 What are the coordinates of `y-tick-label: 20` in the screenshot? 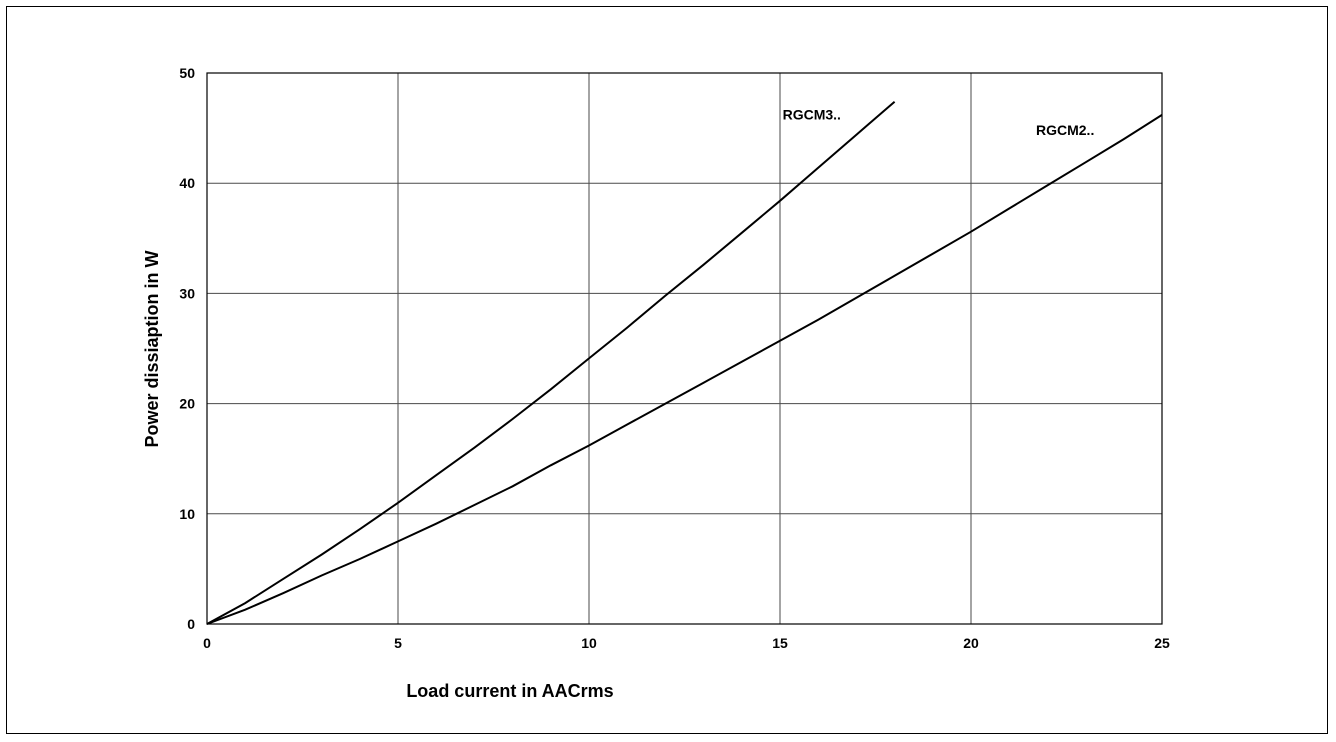 It's located at (187, 404).